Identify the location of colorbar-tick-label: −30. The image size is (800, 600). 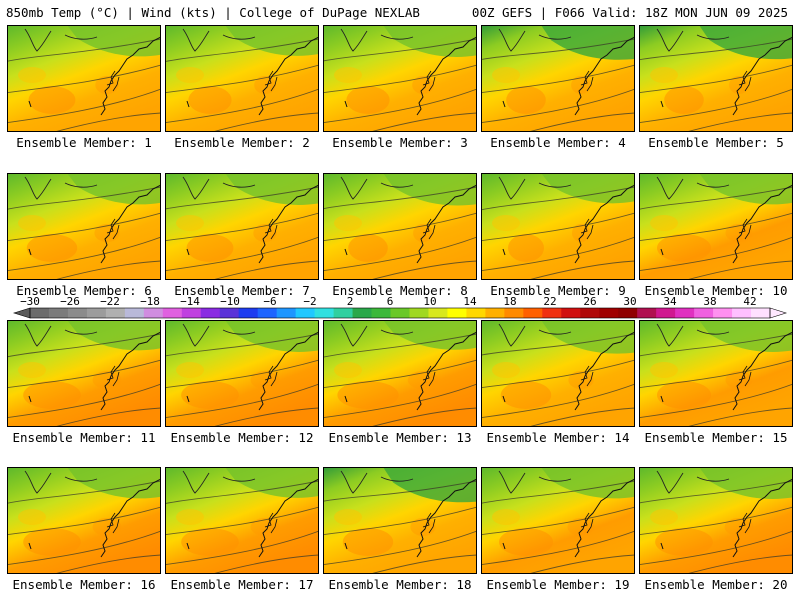
(30, 302).